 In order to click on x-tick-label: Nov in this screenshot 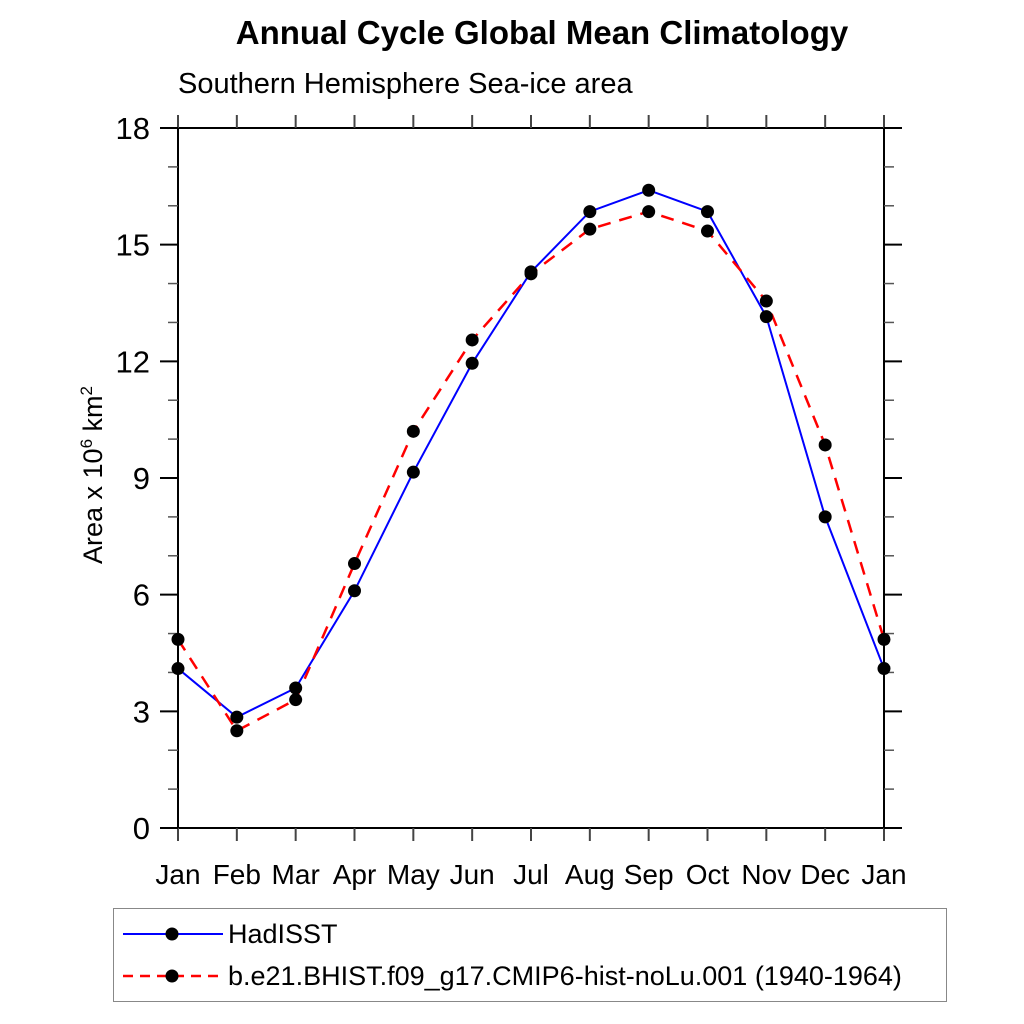, I will do `click(766, 874)`.